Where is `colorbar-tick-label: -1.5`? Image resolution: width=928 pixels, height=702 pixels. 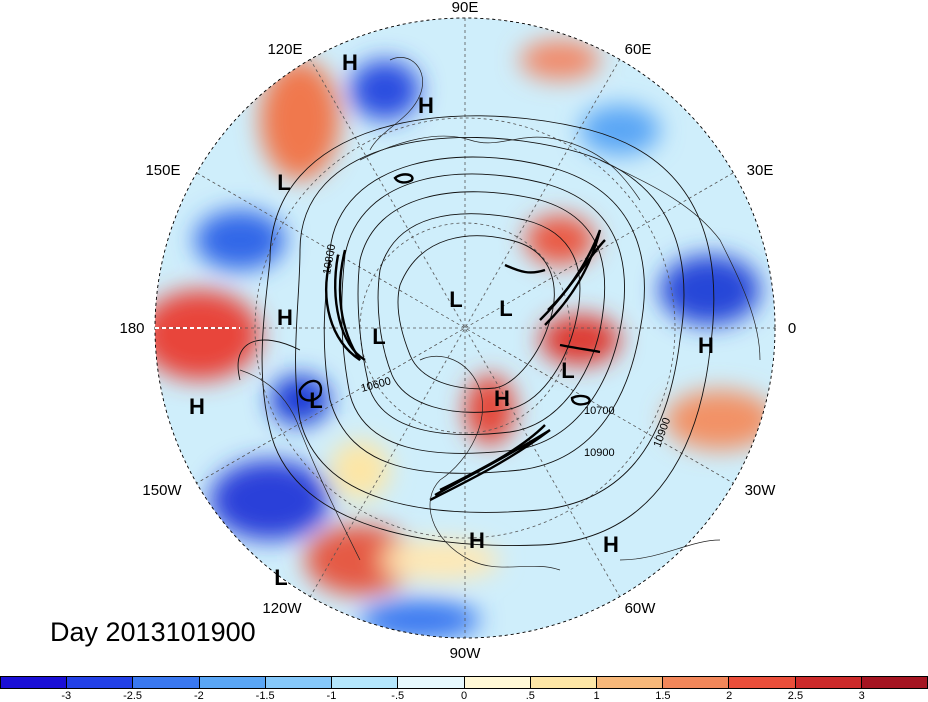
colorbar-tick-label: -1.5 is located at coordinates (265, 696).